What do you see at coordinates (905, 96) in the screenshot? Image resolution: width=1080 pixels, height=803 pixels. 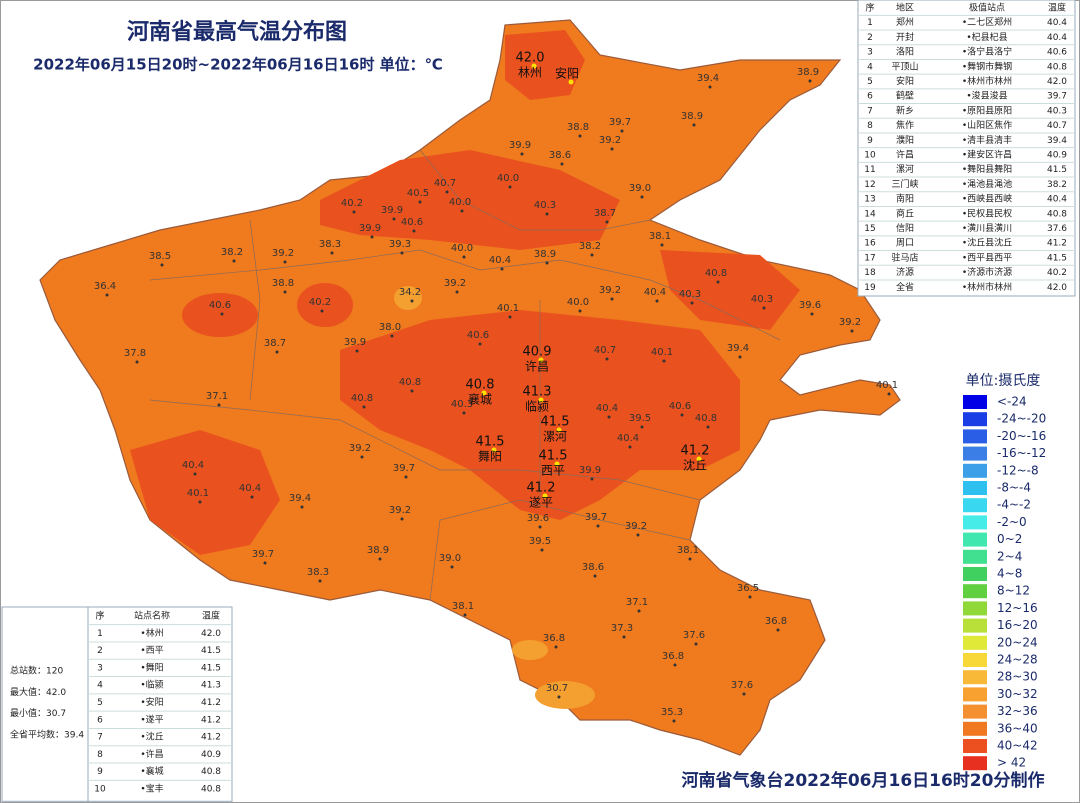 I see `table-cell: 鹤壁` at bounding box center [905, 96].